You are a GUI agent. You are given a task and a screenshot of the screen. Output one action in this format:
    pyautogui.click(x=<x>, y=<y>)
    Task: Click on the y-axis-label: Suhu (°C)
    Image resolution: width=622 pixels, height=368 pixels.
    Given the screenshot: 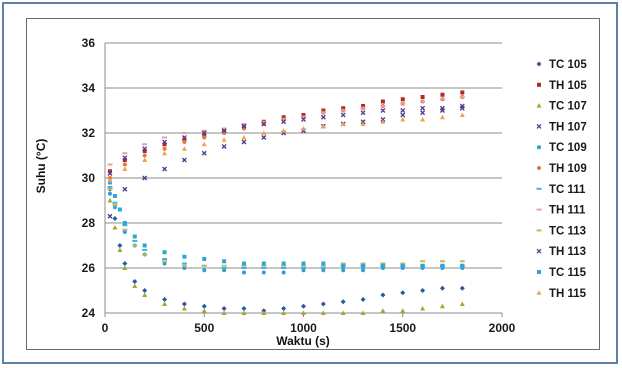 What is the action you would take?
    pyautogui.click(x=41, y=166)
    